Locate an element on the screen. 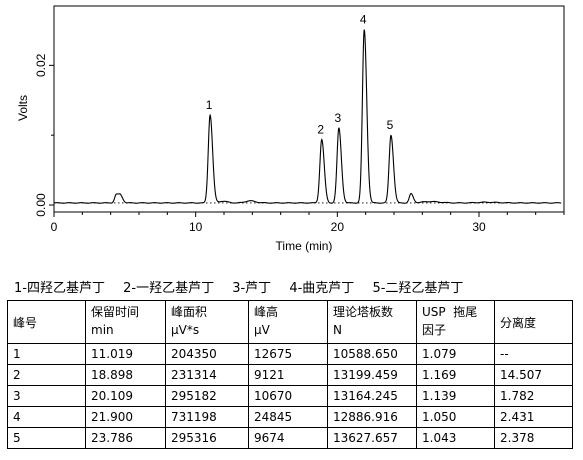  table-cell: 1.043 is located at coordinates (455, 438).